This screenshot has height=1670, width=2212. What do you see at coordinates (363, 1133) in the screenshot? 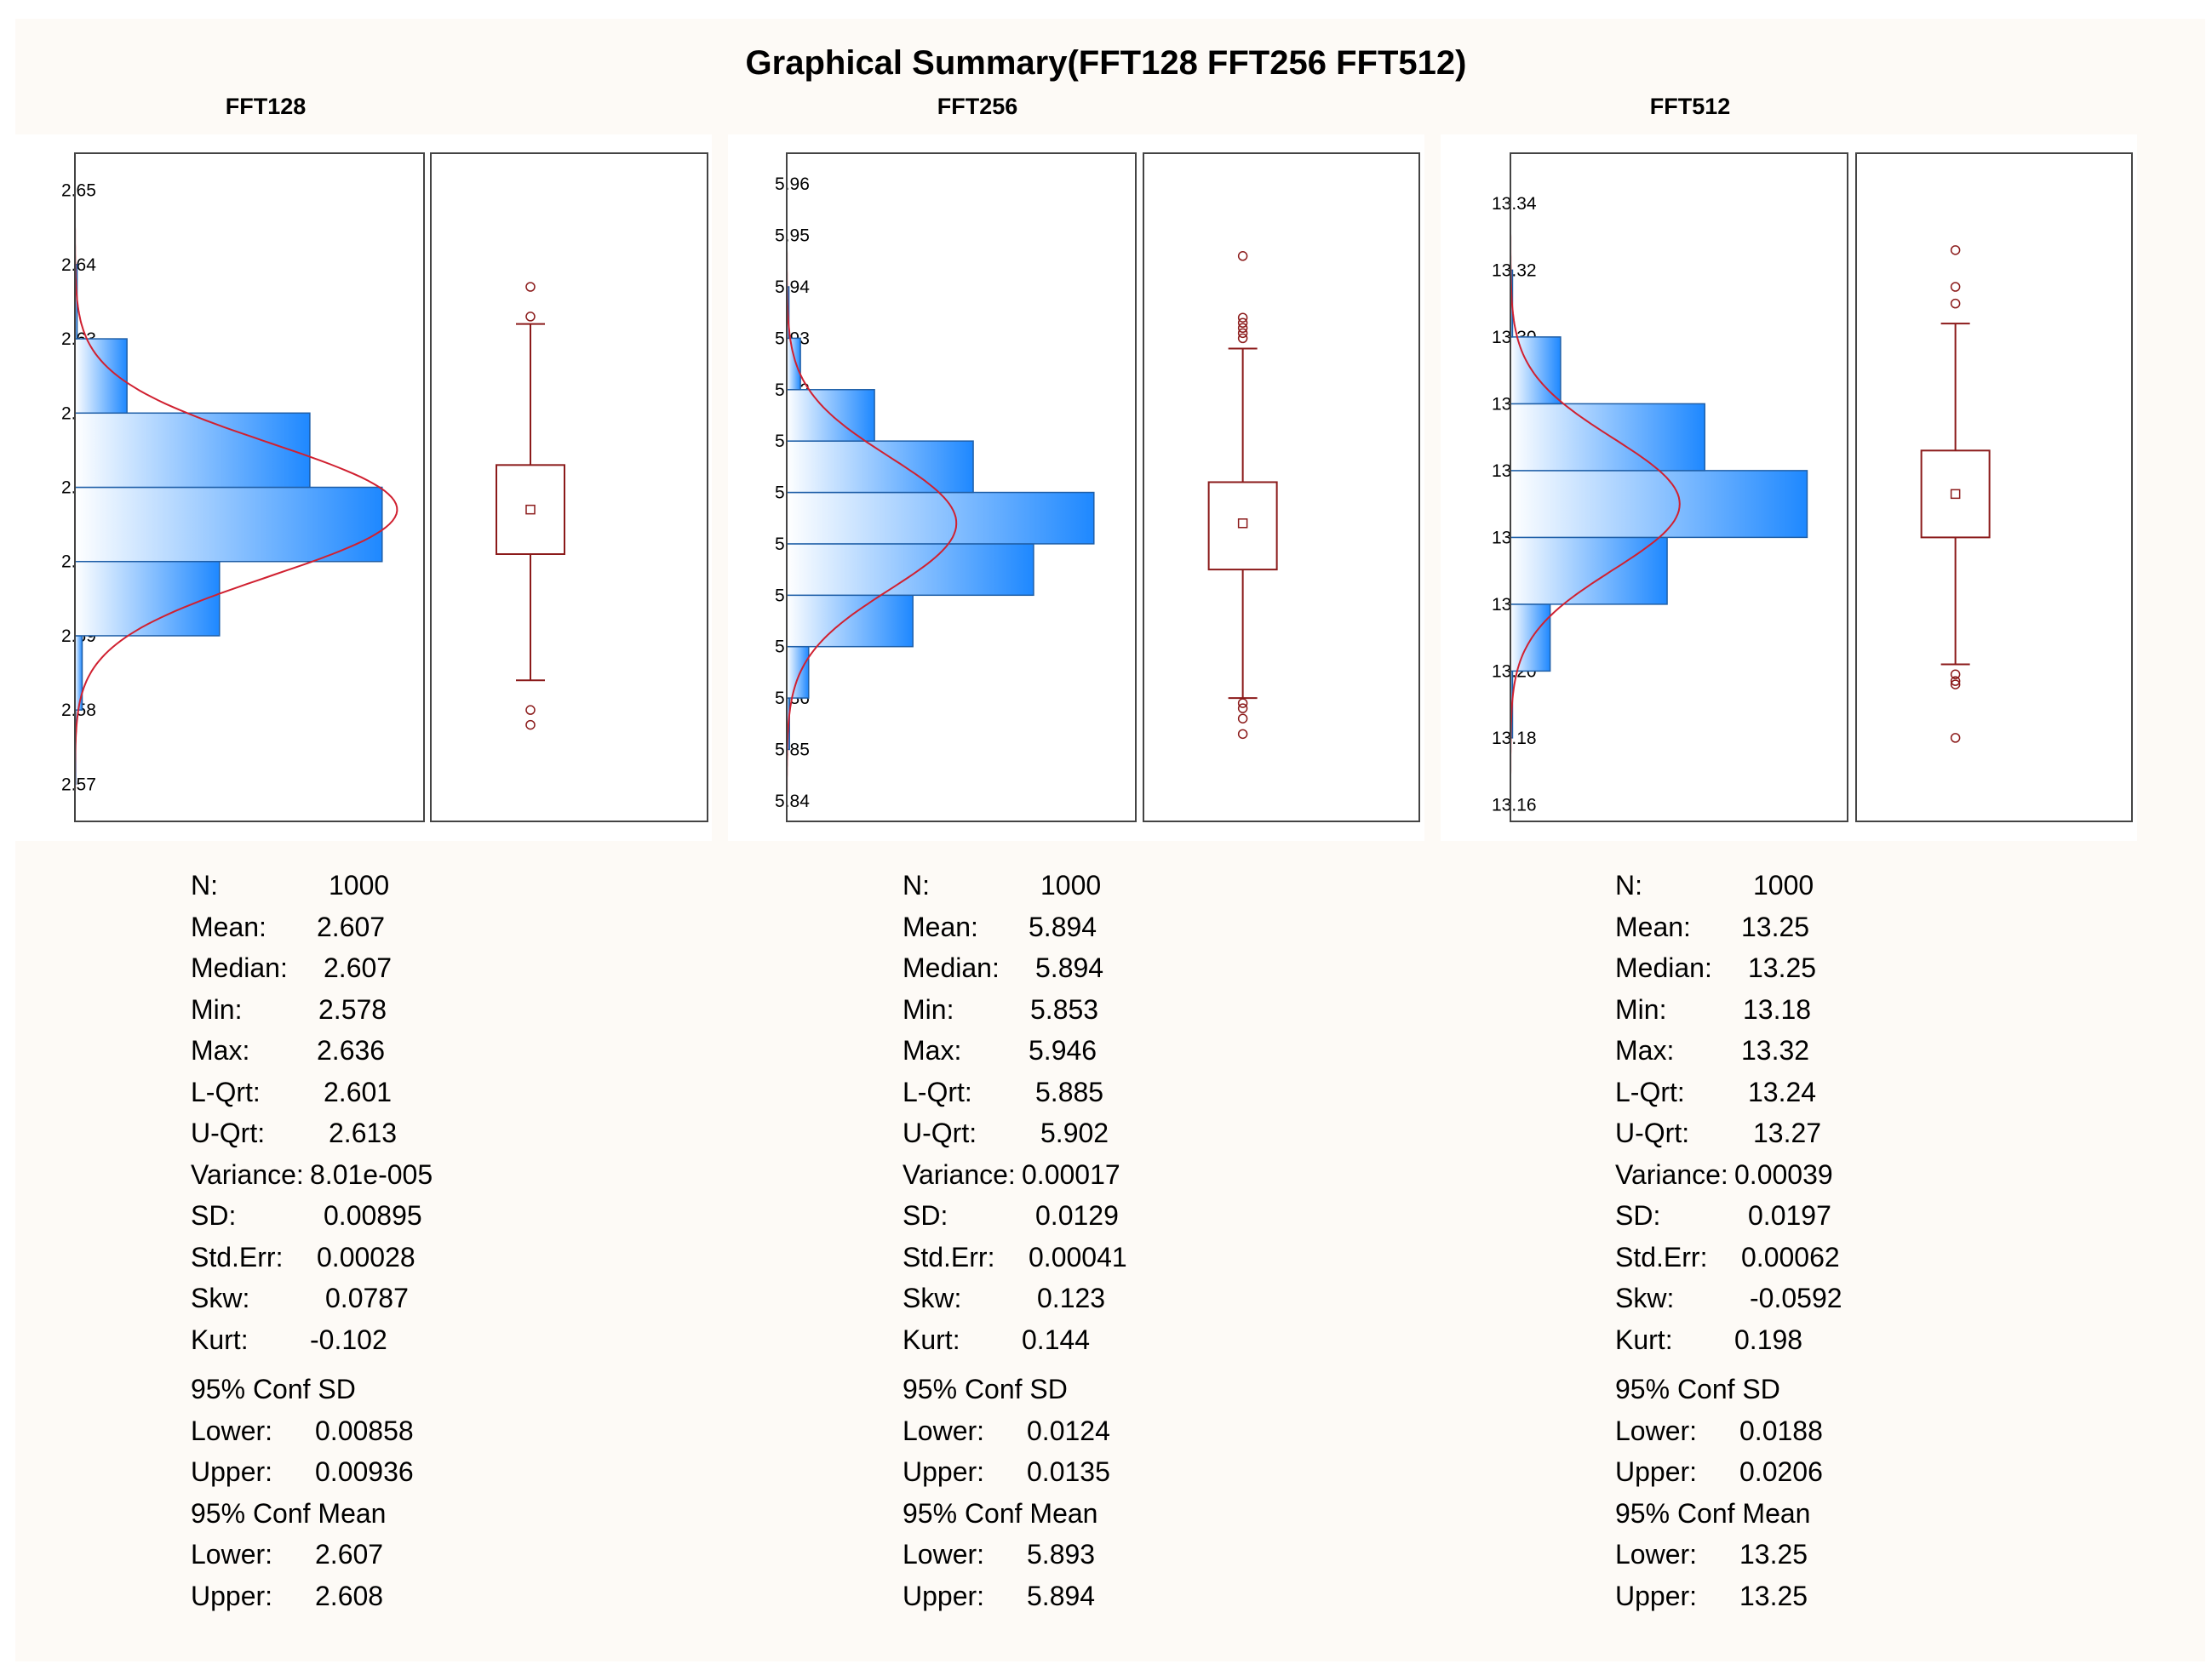
I see `stat-value: 2.613` at bounding box center [363, 1133].